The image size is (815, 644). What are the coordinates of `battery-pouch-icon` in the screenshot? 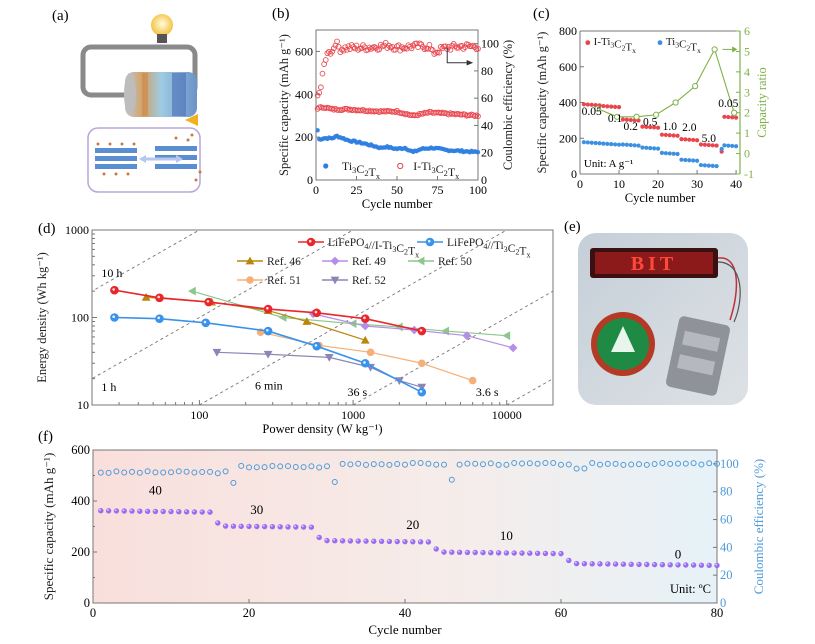 It's located at (698, 356).